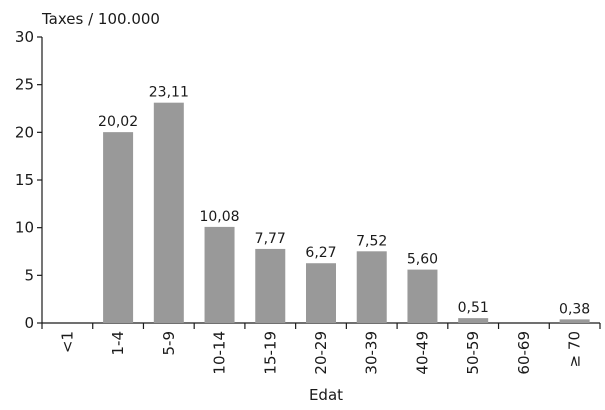  Describe the element at coordinates (118, 343) in the screenshot. I see `x-tick-label: 1-4` at that location.